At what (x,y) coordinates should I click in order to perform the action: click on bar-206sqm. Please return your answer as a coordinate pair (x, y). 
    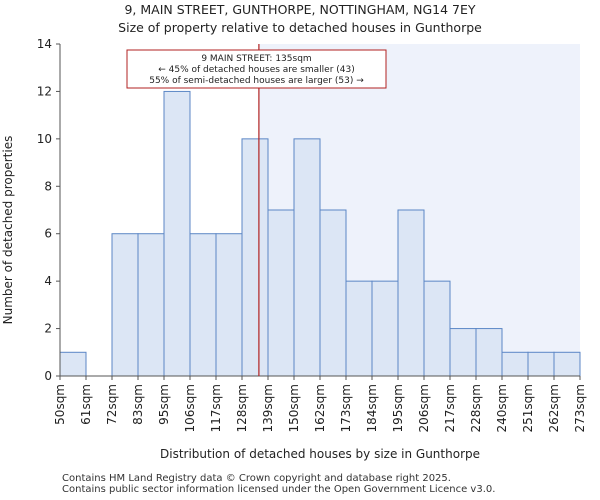
    Looking at the image, I should click on (437, 328).